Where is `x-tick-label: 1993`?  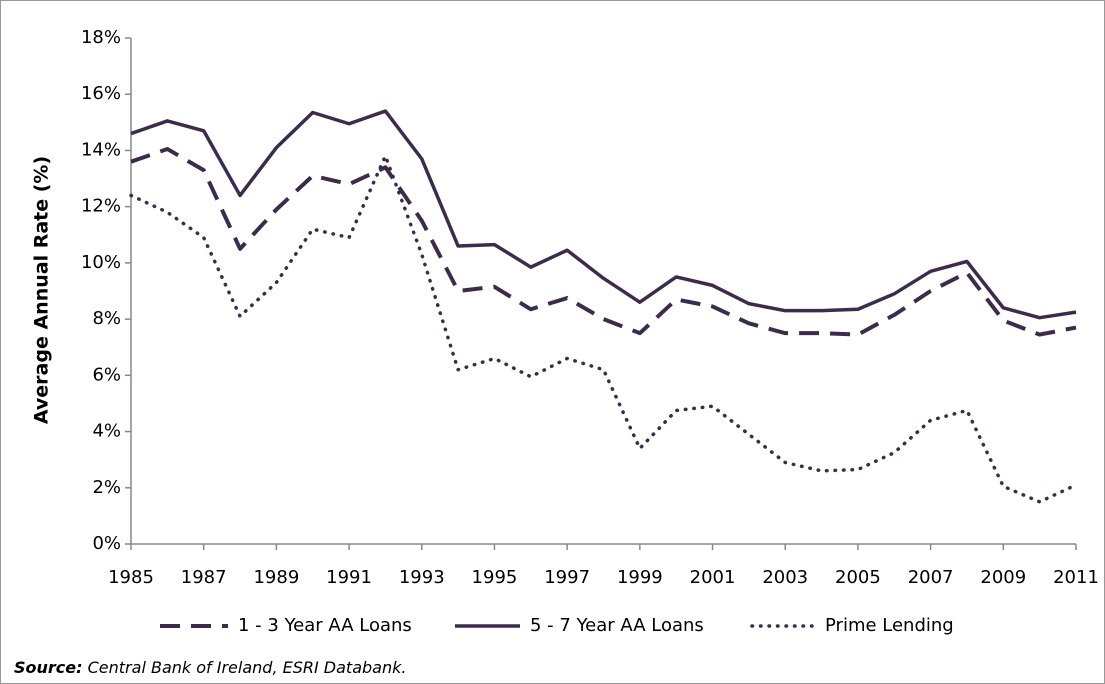
x-tick-label: 1993 is located at coordinates (422, 577).